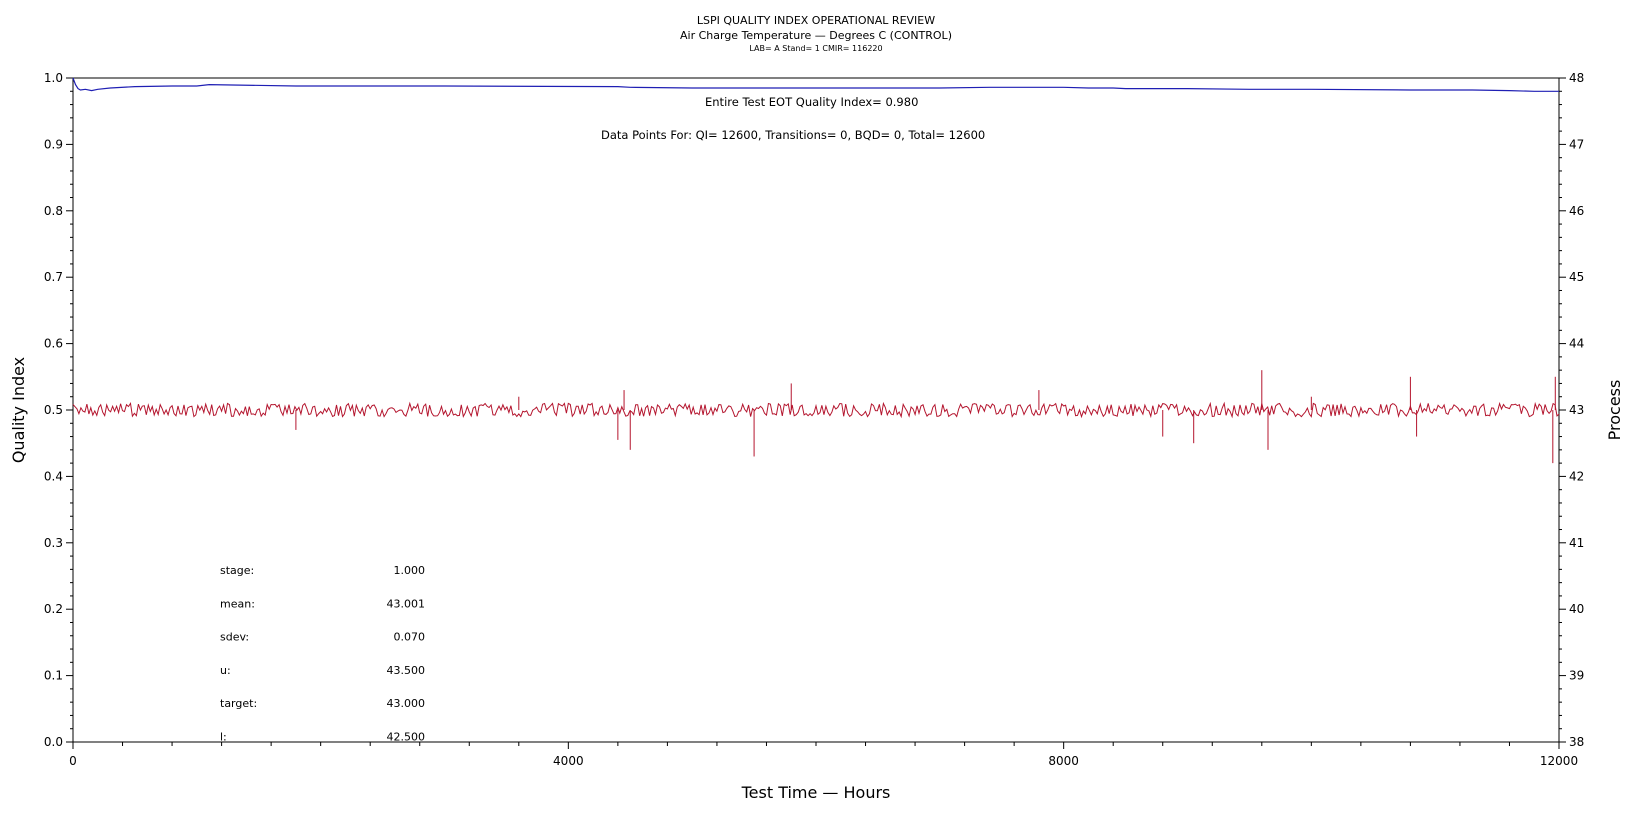 The image size is (1632, 819). I want to click on left-axis-label: Quality Index, so click(18, 410).